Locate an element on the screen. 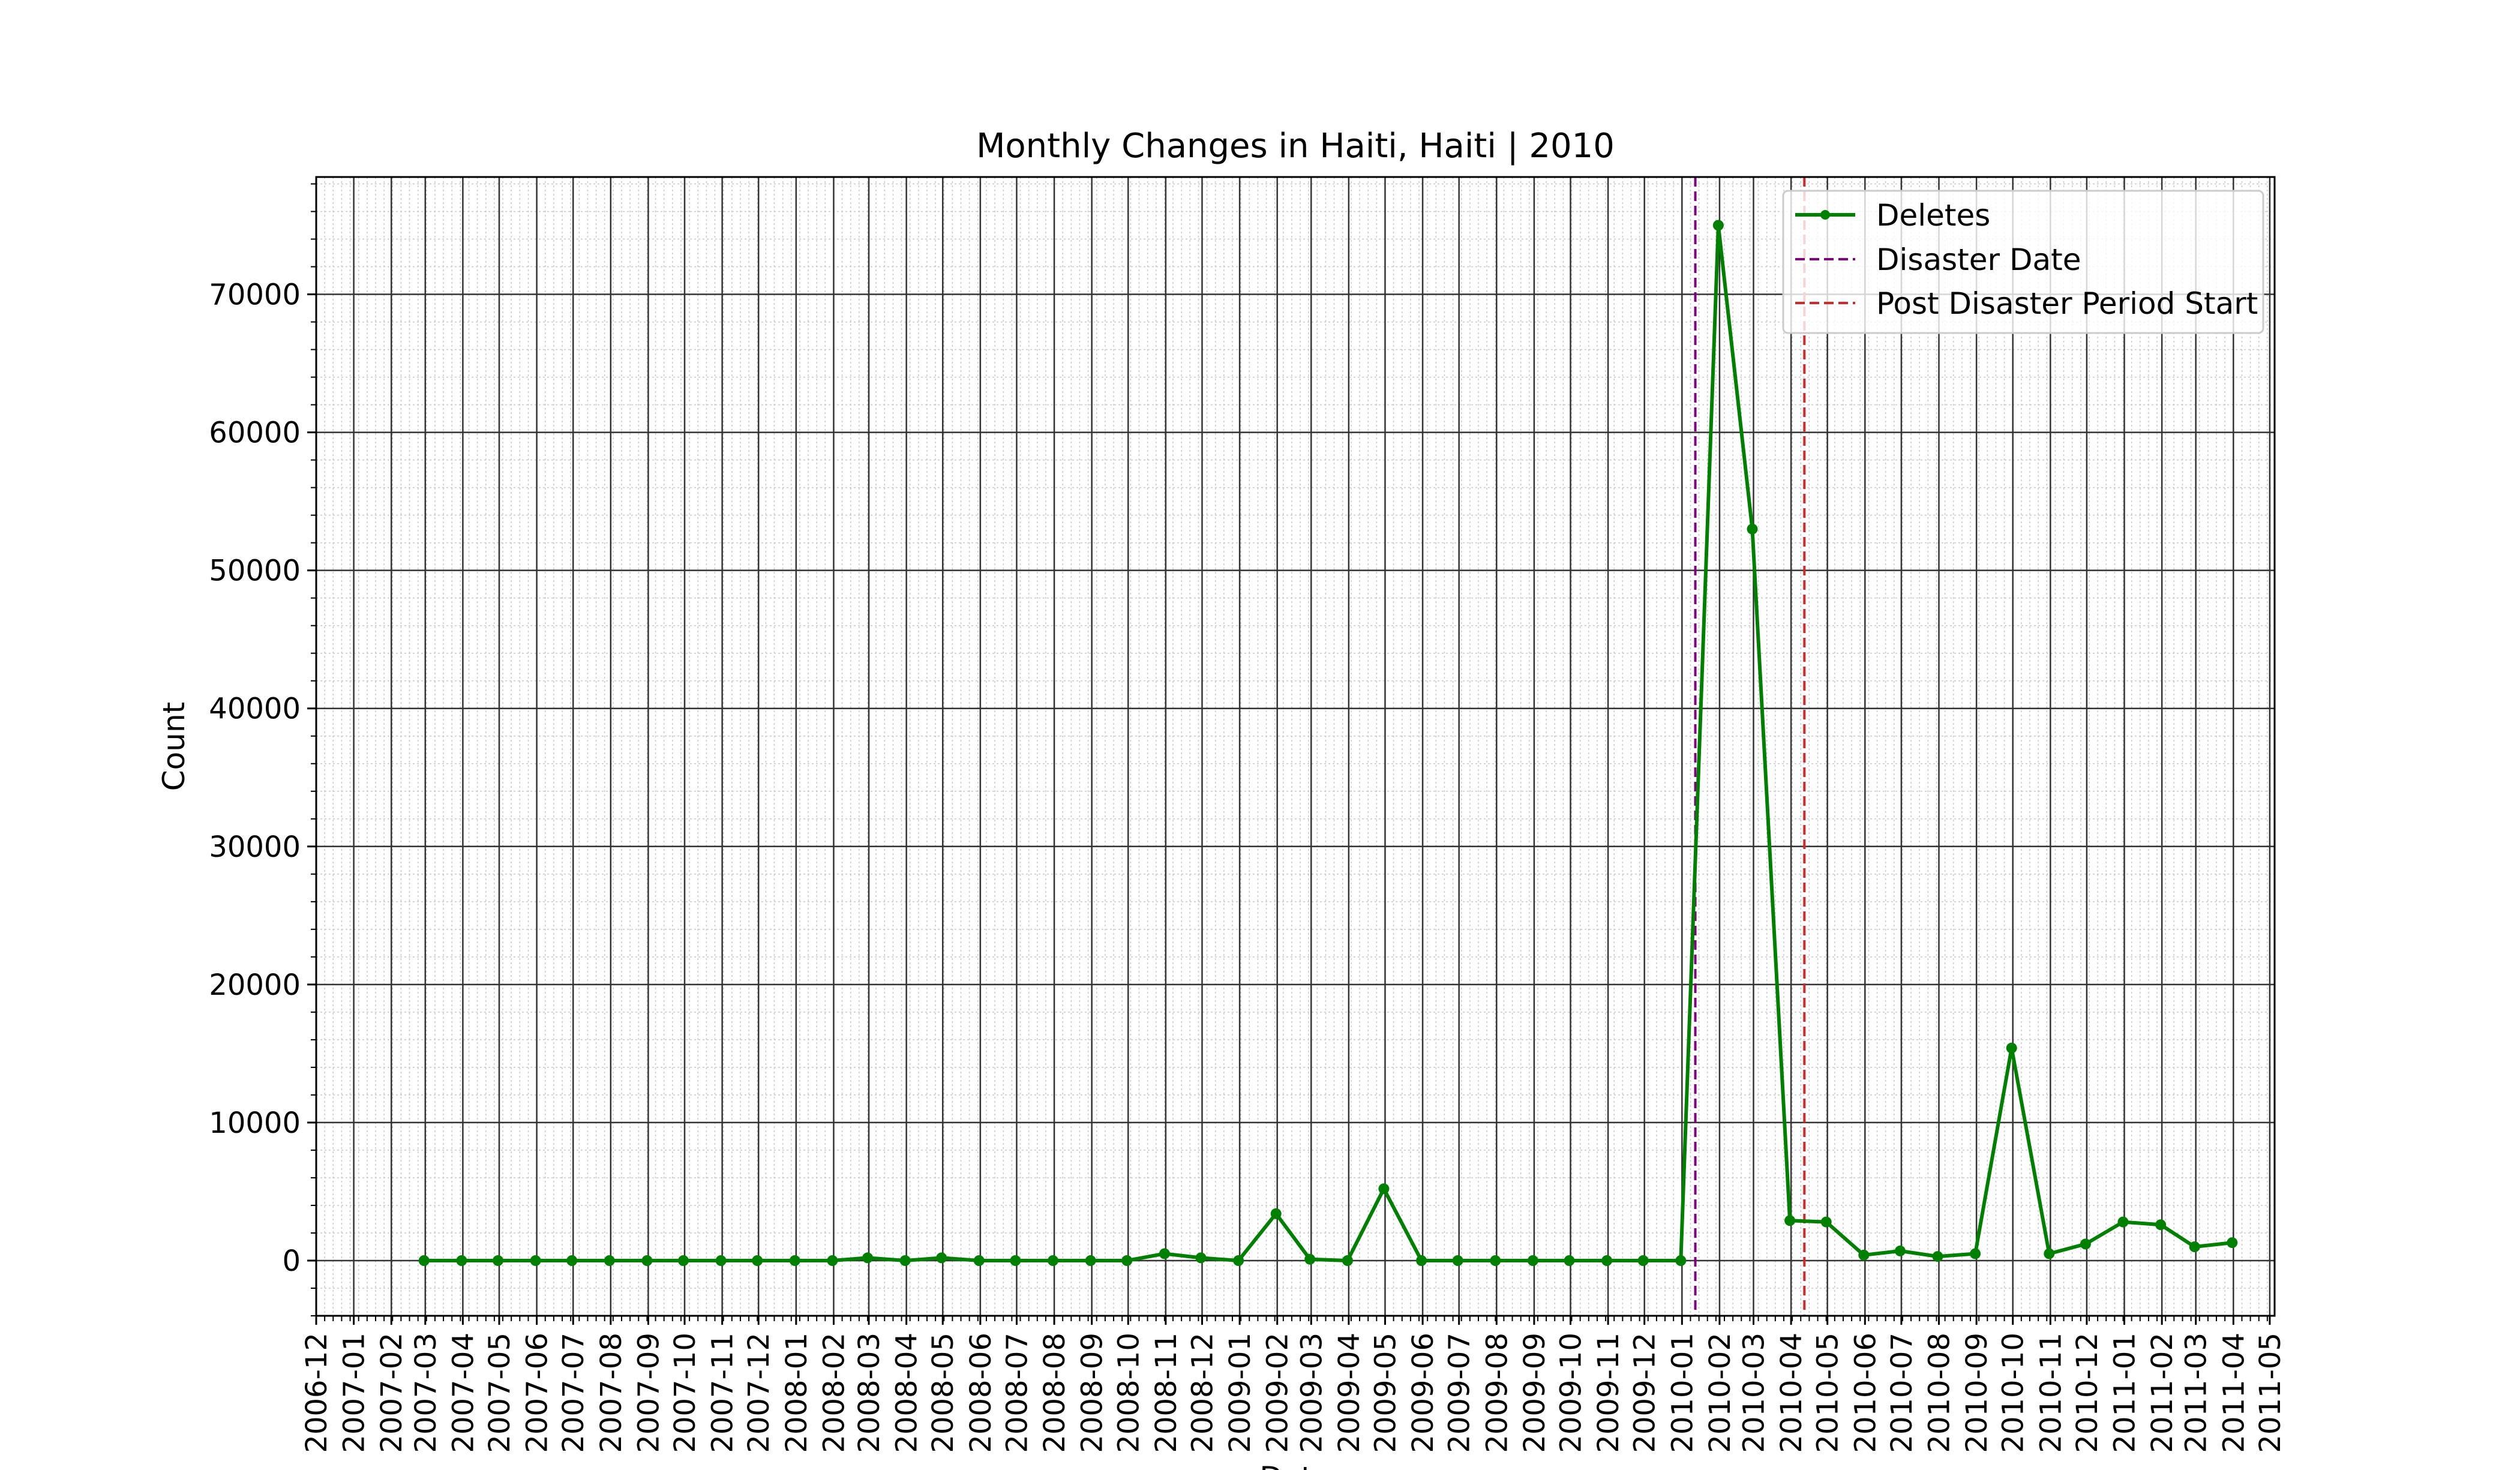 The height and width of the screenshot is (1470, 2520). x-tick-label: 2007-12 is located at coordinates (759, 1393).